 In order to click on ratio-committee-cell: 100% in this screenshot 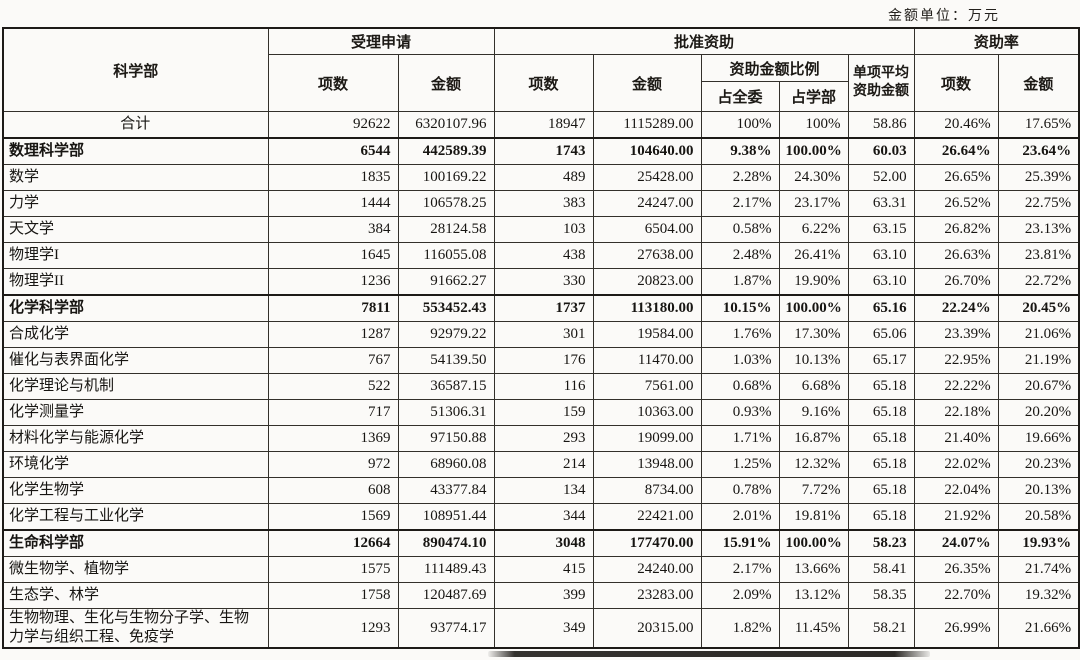, I will do `click(740, 125)`.